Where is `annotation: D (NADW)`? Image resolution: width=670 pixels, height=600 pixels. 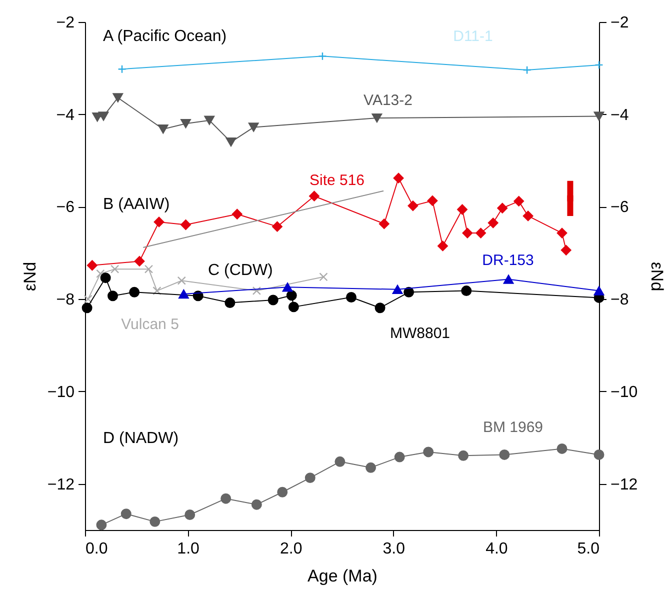 annotation: D (NADW) is located at coordinates (141, 438).